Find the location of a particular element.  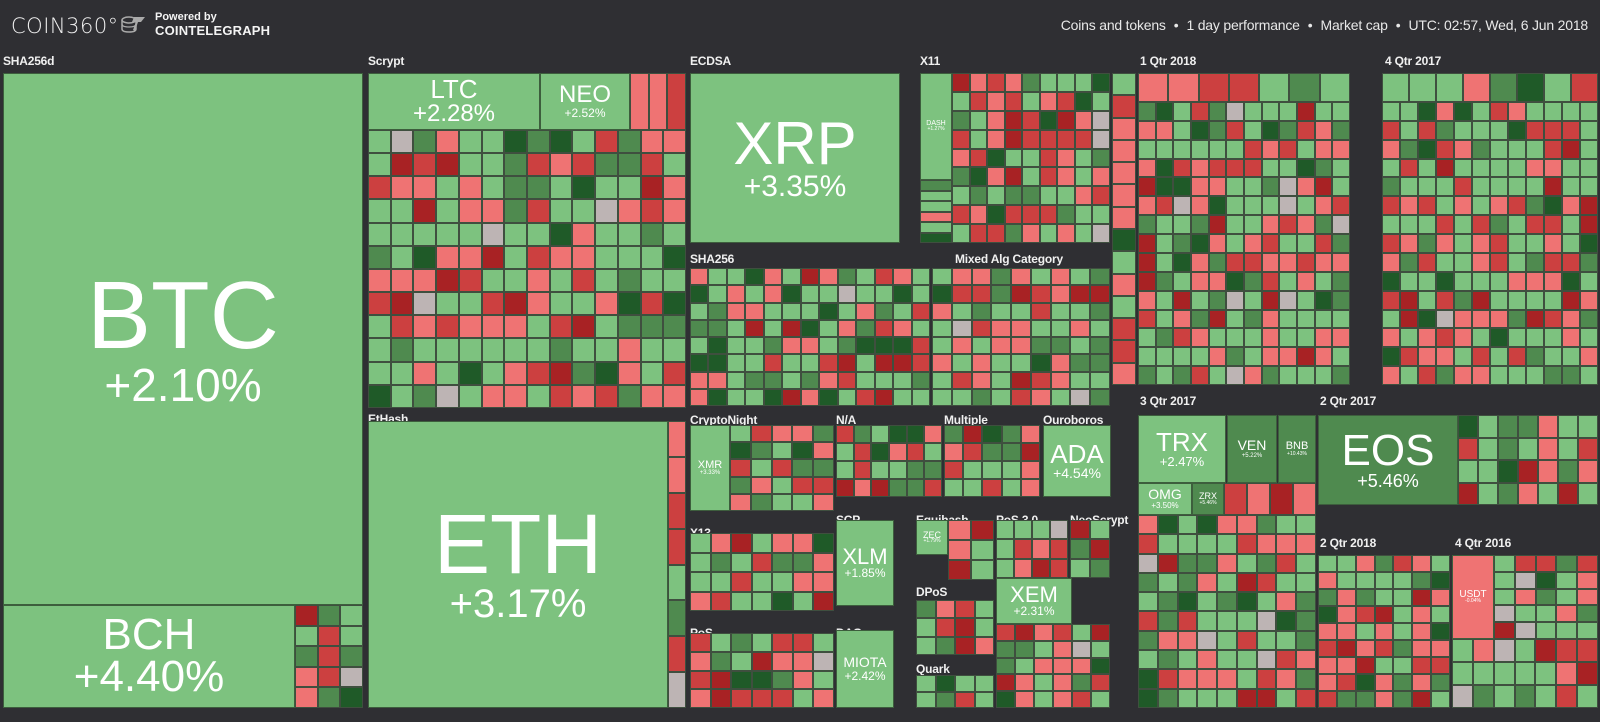

group-label: 2 Qtr 2018 is located at coordinates (1348, 543).